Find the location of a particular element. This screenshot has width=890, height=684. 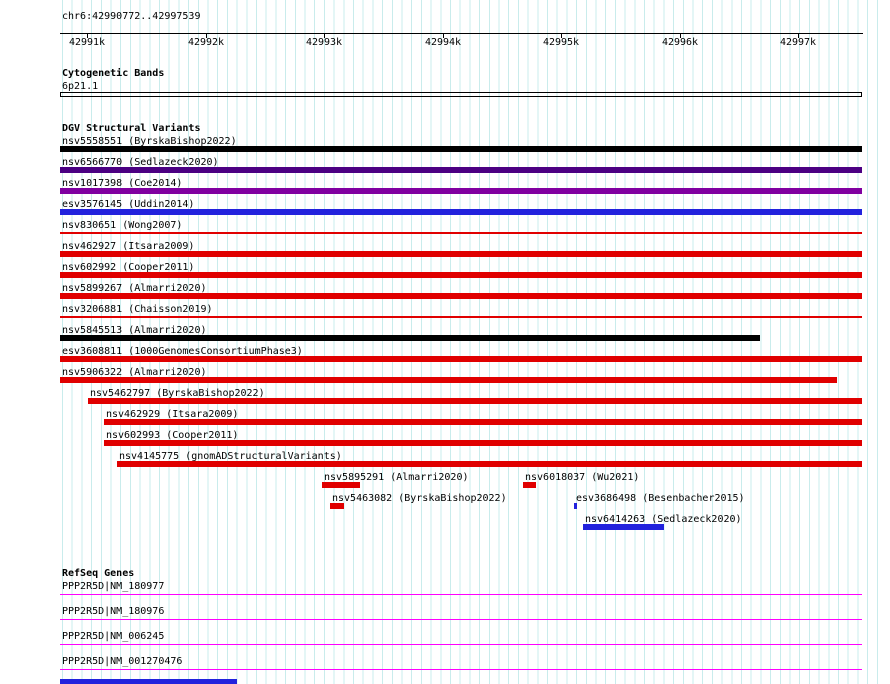

variant-label: nsv6018037 (Wu2021) is located at coordinates (582, 477).